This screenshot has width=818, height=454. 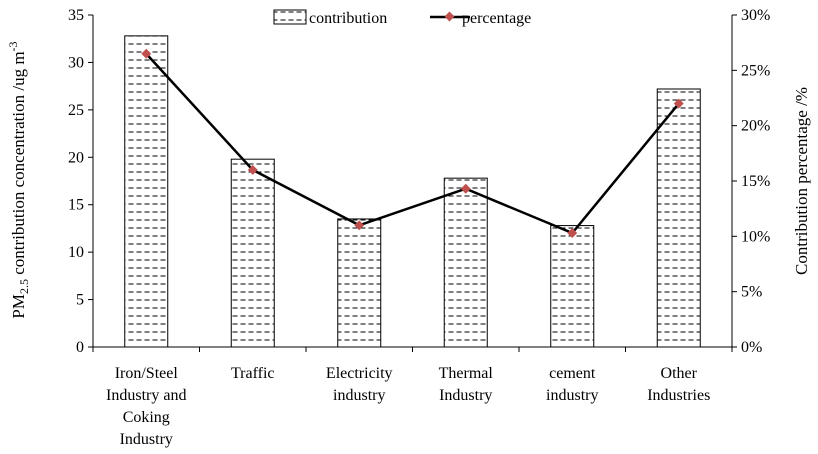 I want to click on legend-label-percentage: percentage, so click(x=496, y=18).